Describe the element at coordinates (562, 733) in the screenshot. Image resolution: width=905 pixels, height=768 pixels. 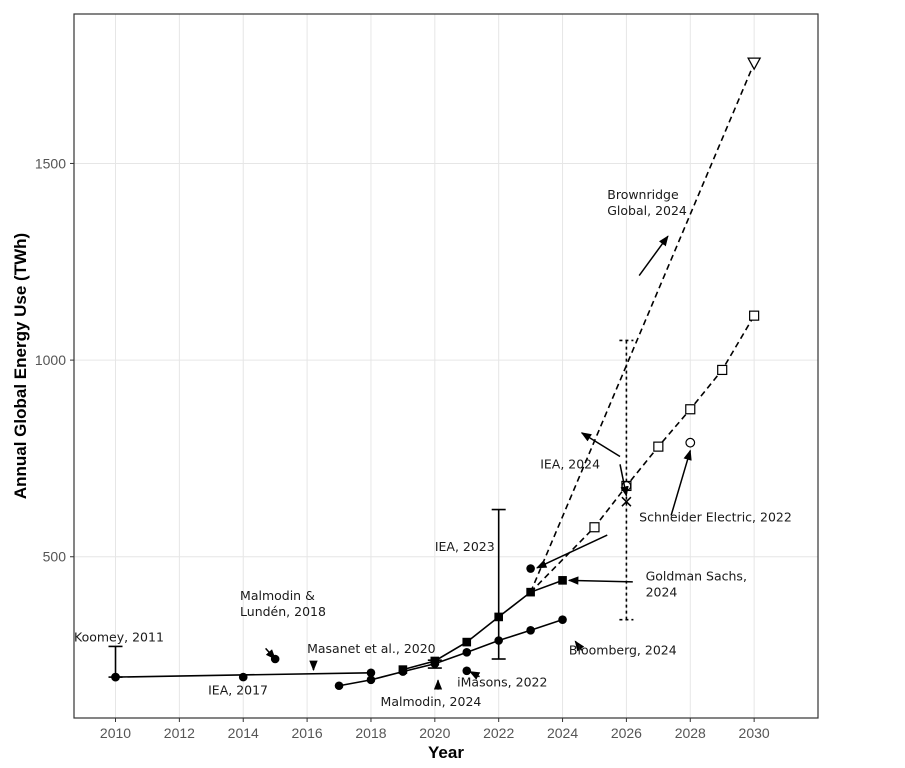
I see `x-tick-label-2024: 2024` at that location.